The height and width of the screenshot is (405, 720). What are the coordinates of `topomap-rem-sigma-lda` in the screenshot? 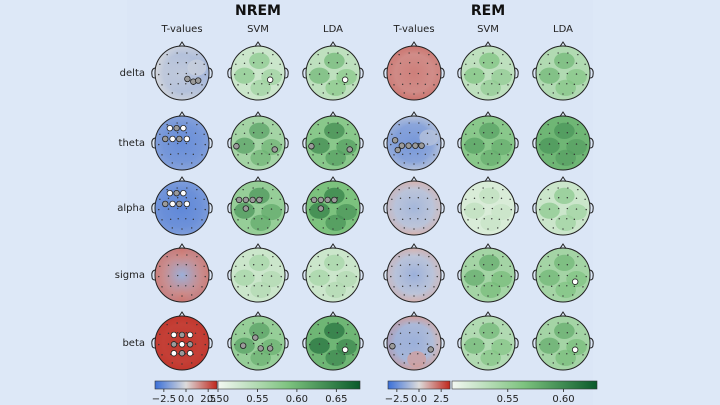 It's located at (563, 273).